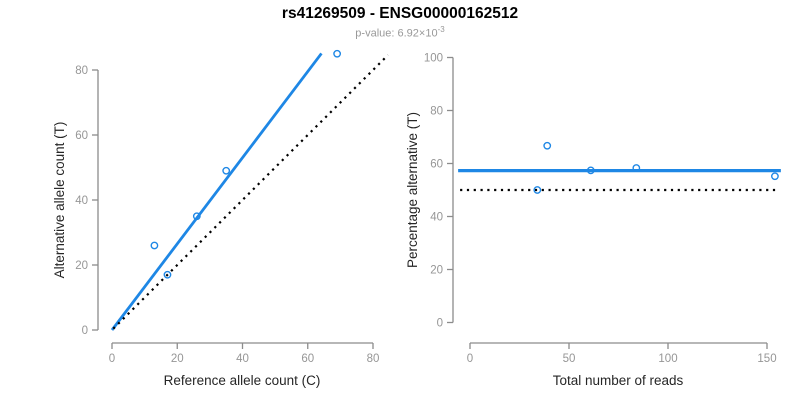 The image size is (800, 400). I want to click on panel-1-y-tick-label: 0, so click(440, 324).